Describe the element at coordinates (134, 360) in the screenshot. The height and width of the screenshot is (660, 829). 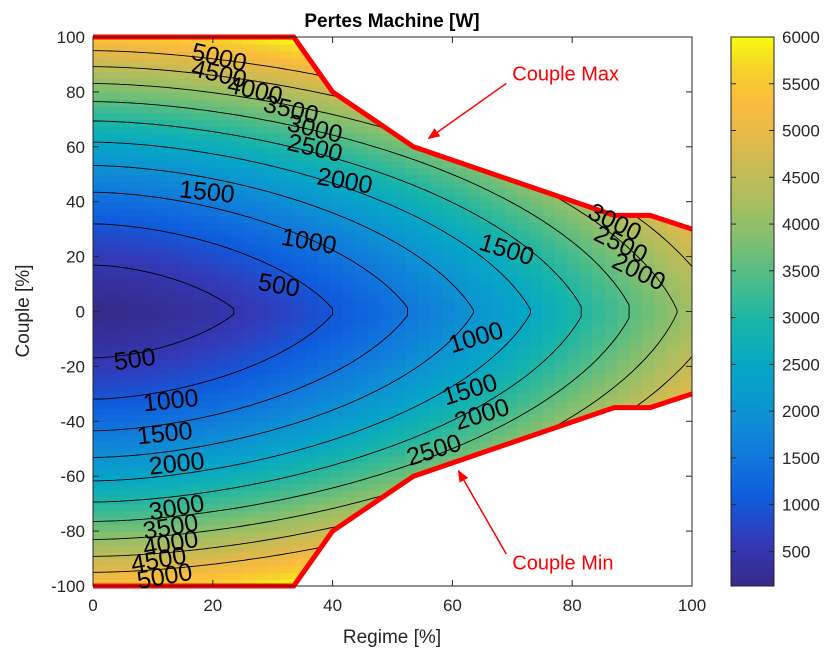
I see `contour-label: 500` at that location.